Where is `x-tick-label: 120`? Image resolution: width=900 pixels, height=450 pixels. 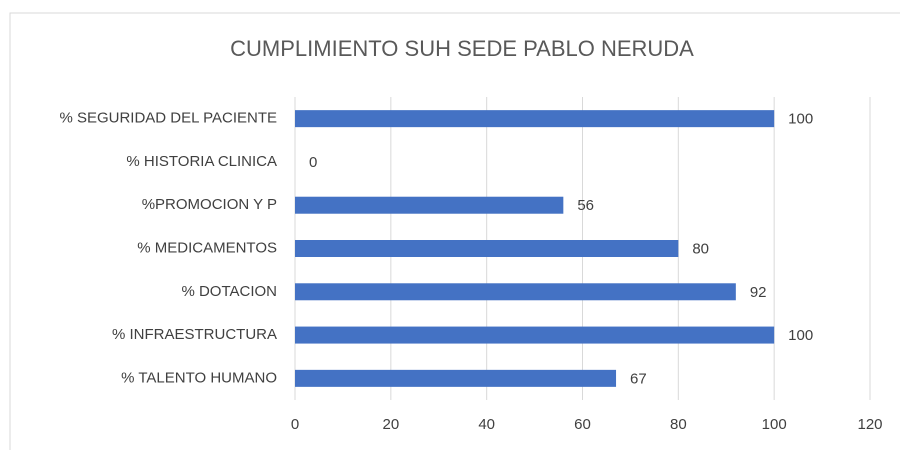 x-tick-label: 120 is located at coordinates (869, 424).